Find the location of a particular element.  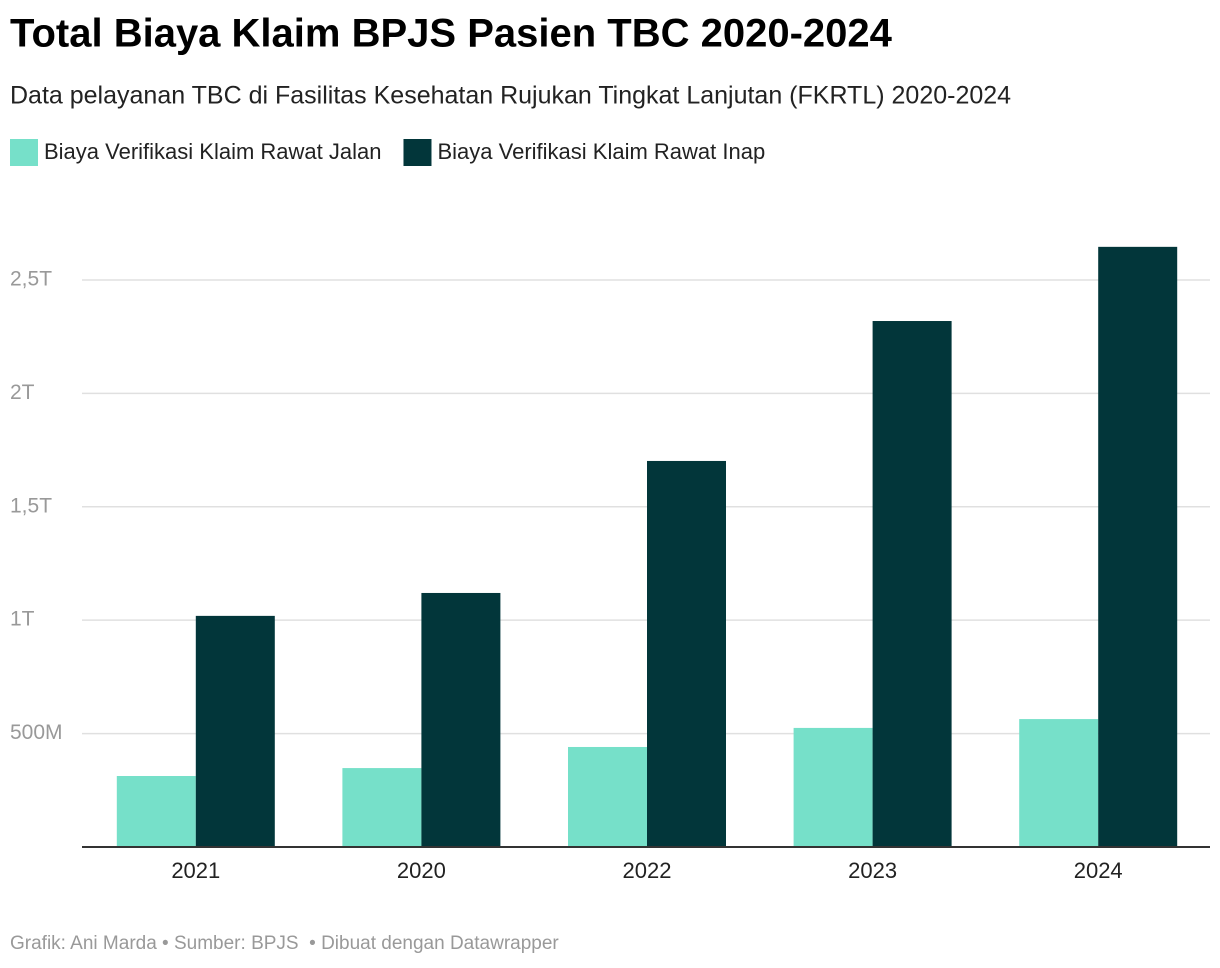

y-tick-label: 2,5T is located at coordinates (31, 279).